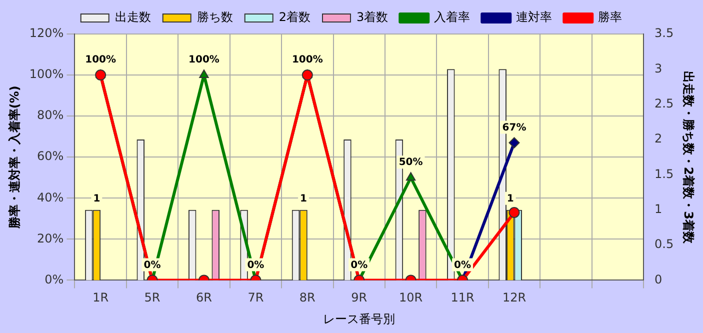 Image resolution: width=703 pixels, height=333 pixels. Describe the element at coordinates (152, 297) in the screenshot. I see `x-tick-label: 5R` at that location.